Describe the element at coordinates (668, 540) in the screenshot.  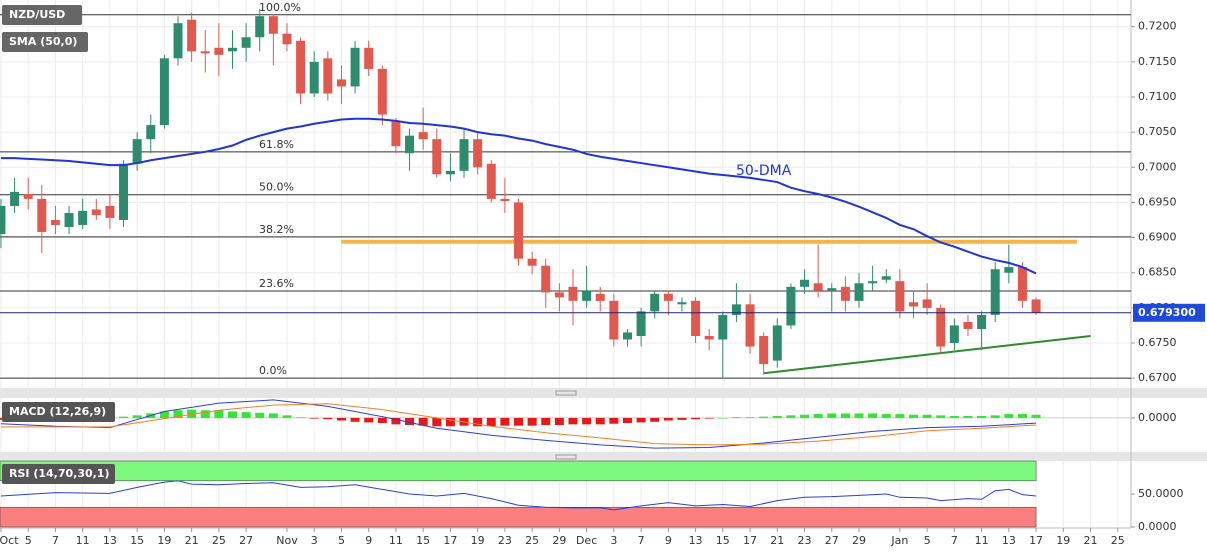
I see `x-tick-label: 9` at that location.